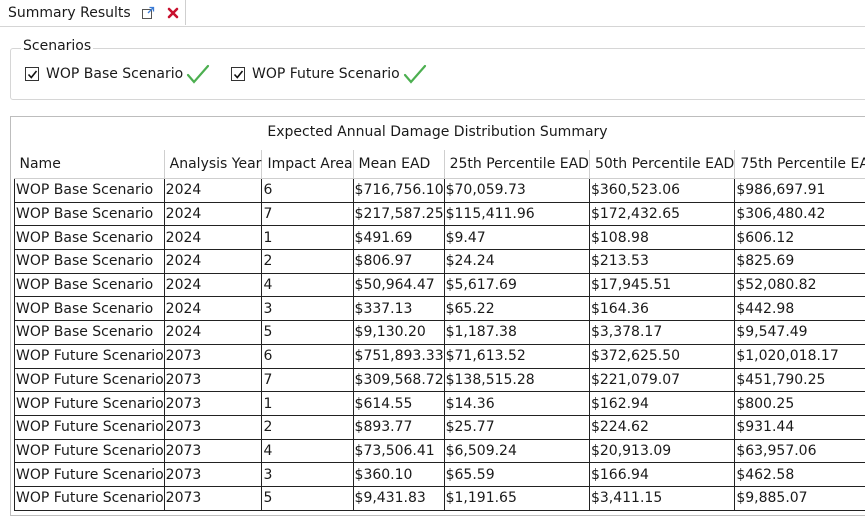  What do you see at coordinates (173, 13) in the screenshot?
I see `close-icon` at bounding box center [173, 13].